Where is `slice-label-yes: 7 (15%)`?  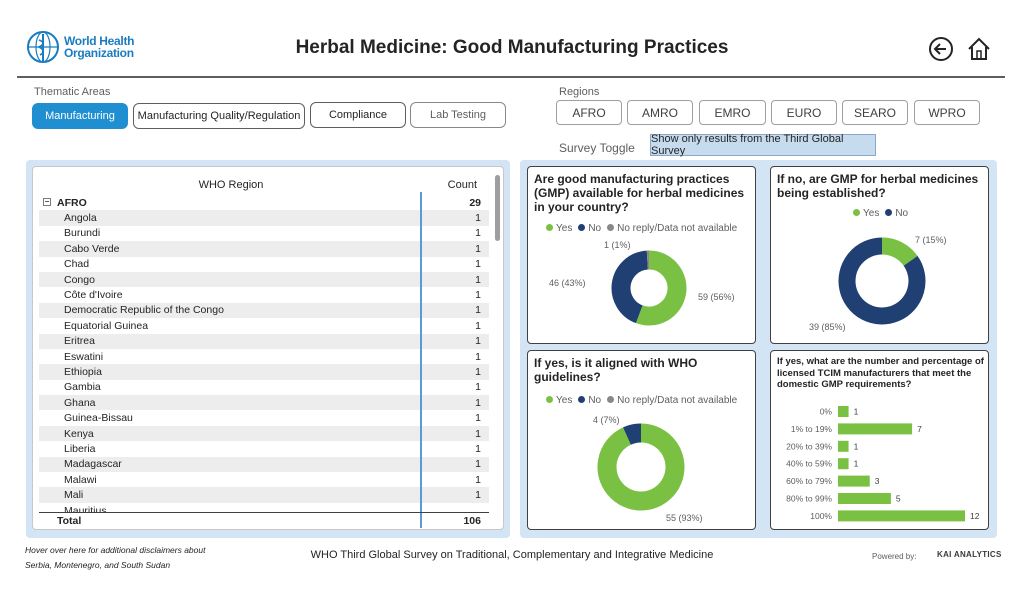
slice-label-yes: 7 (15%) is located at coordinates (931, 240).